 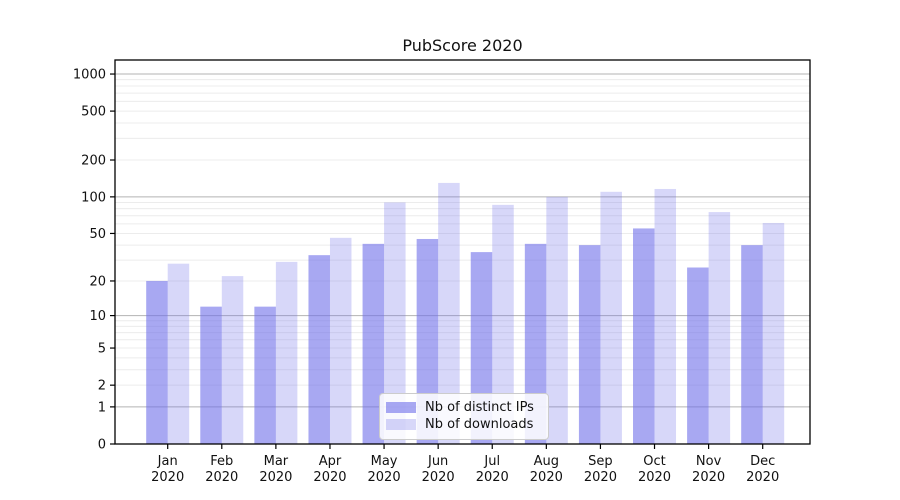 What do you see at coordinates (102, 407) in the screenshot?
I see `y-tick-label: 1` at bounding box center [102, 407].